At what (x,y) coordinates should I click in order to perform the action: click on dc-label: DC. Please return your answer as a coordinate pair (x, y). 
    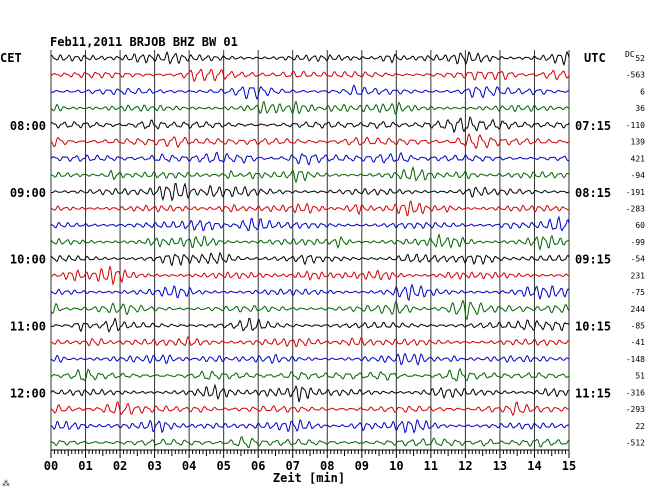
    Looking at the image, I should click on (630, 54).